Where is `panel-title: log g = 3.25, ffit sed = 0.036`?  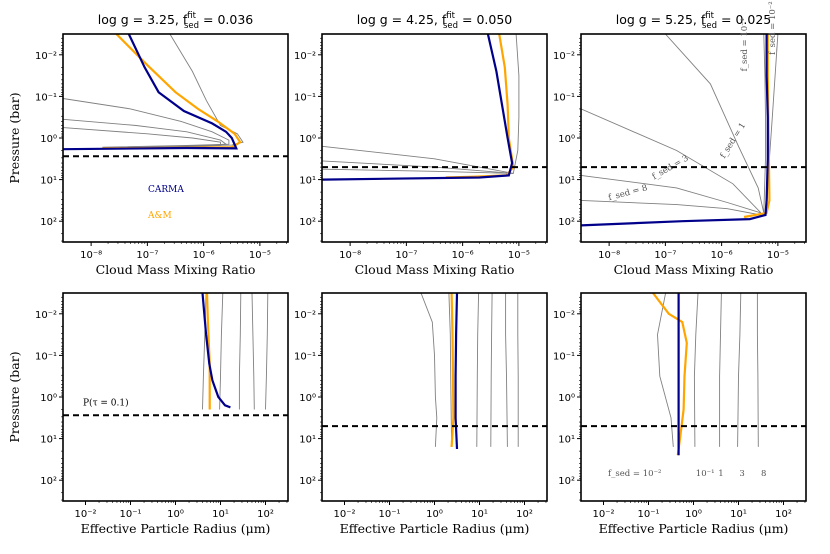
panel-title: log g = 3.25, ffit sed = 0.036 is located at coordinates (176, 21).